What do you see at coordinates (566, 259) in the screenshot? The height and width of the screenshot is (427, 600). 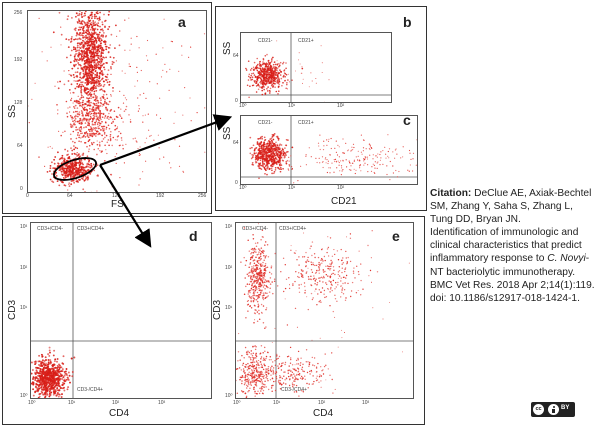 I see `citation-title-ital: C. Novyi` at bounding box center [566, 259].